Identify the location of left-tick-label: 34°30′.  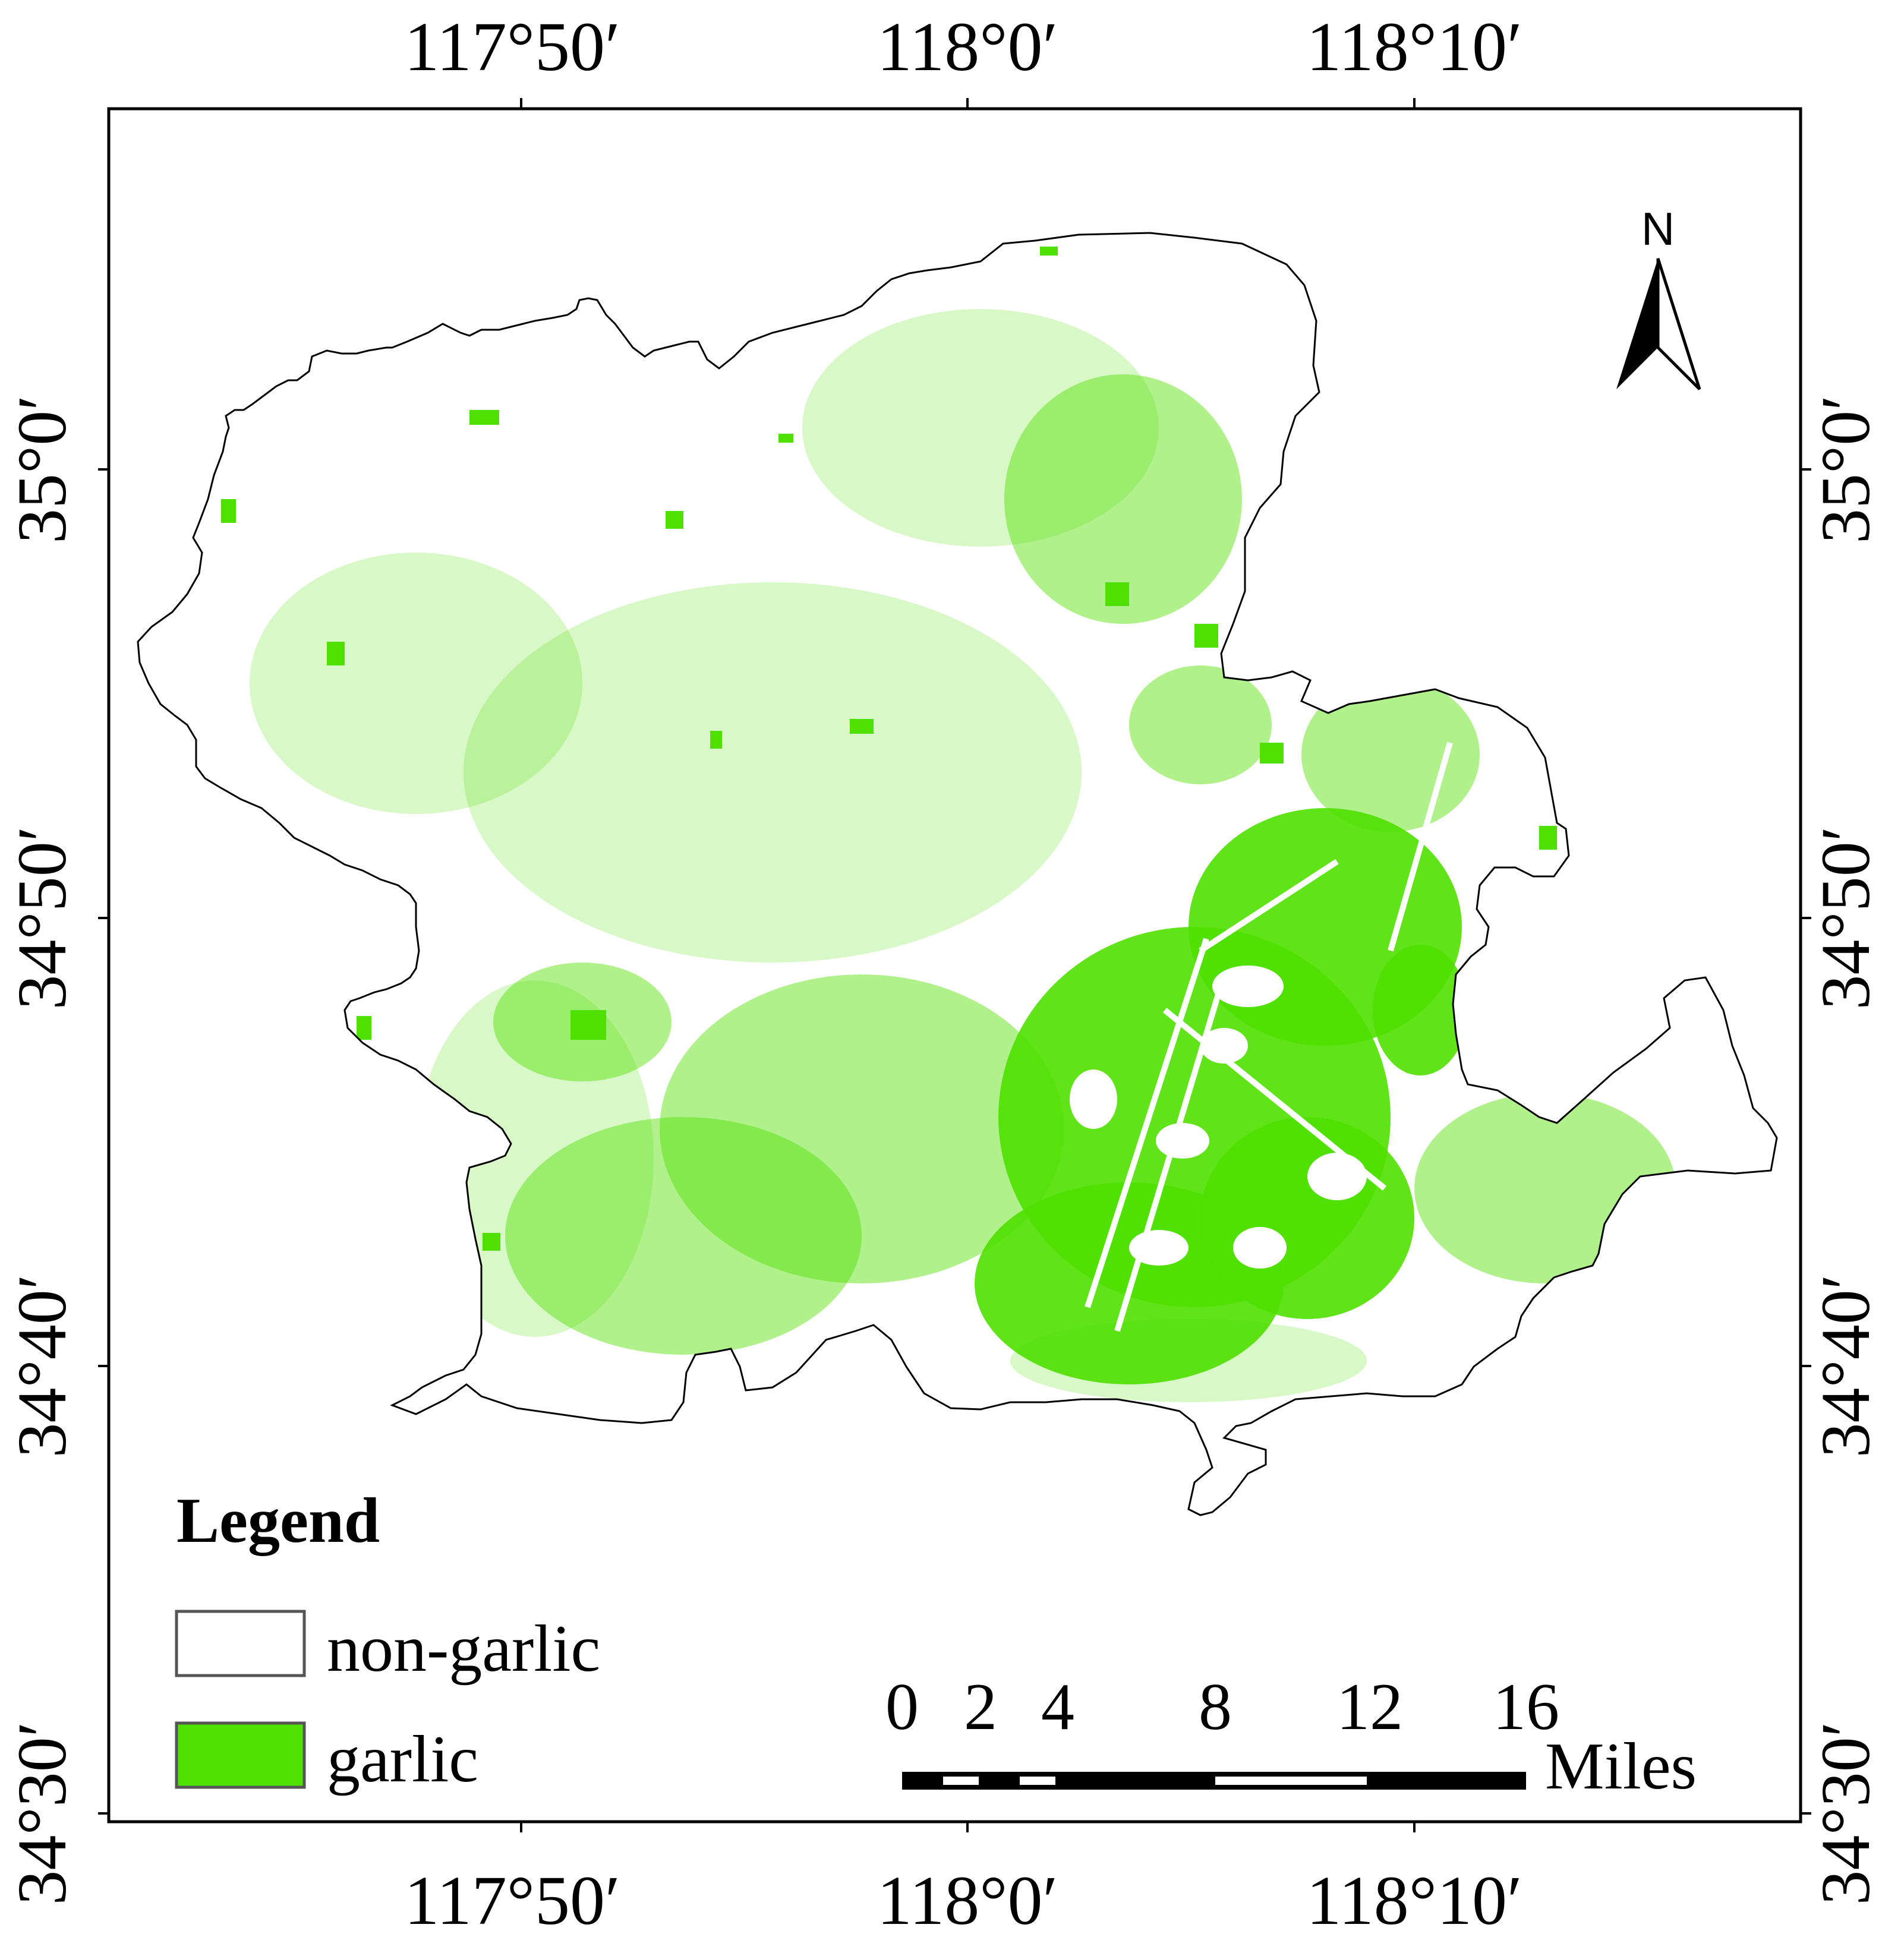
(42, 1813).